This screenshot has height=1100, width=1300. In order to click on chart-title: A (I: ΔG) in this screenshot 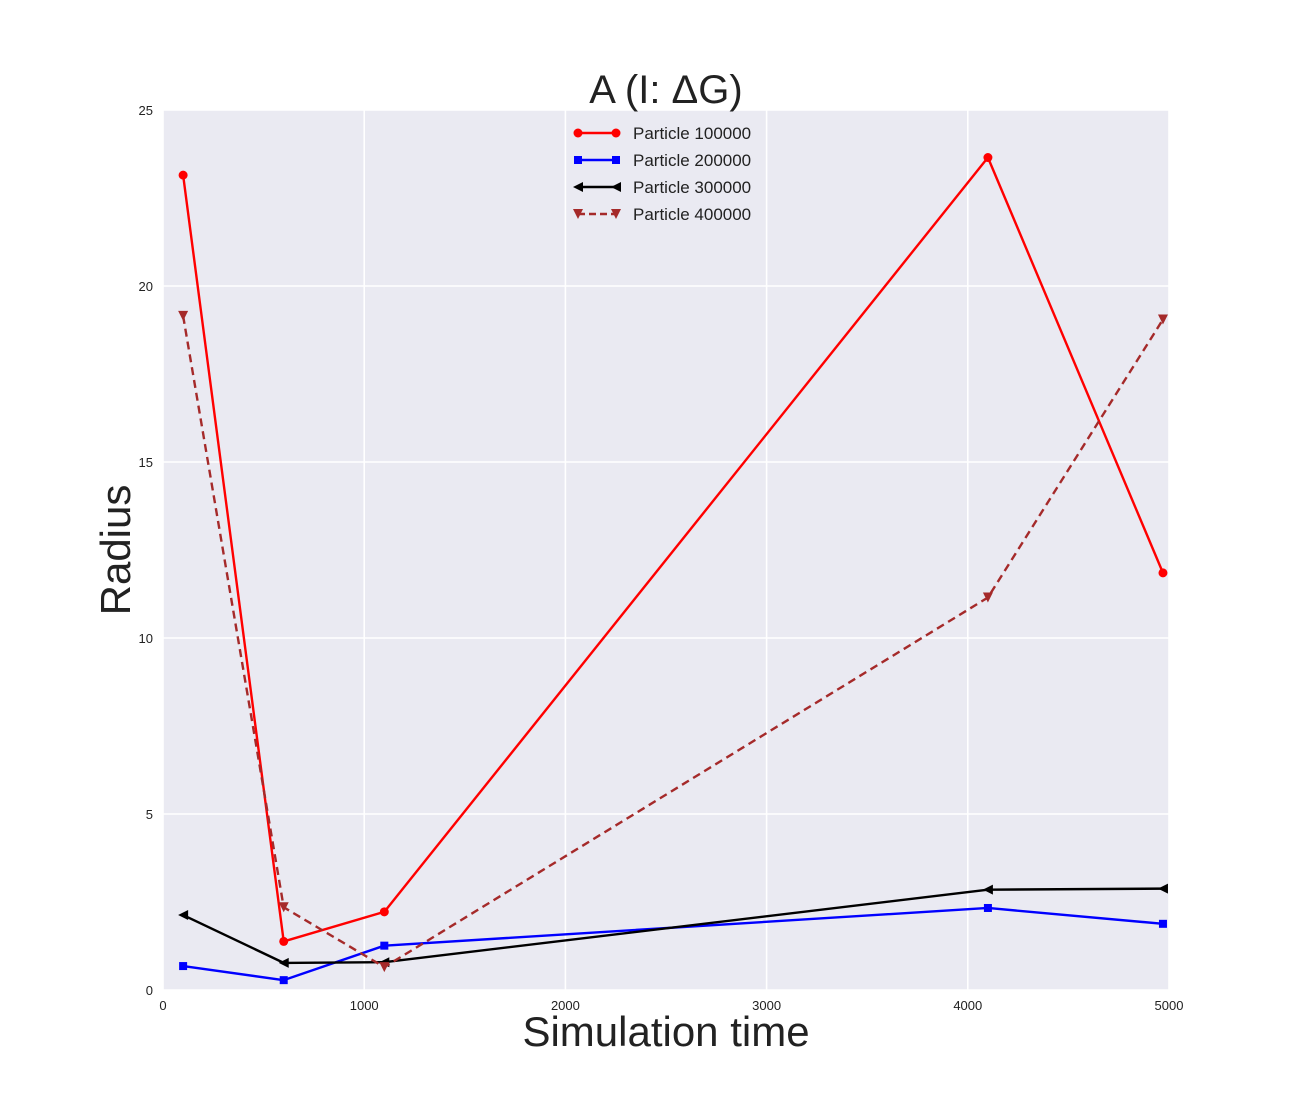, I will do `click(665, 90)`.